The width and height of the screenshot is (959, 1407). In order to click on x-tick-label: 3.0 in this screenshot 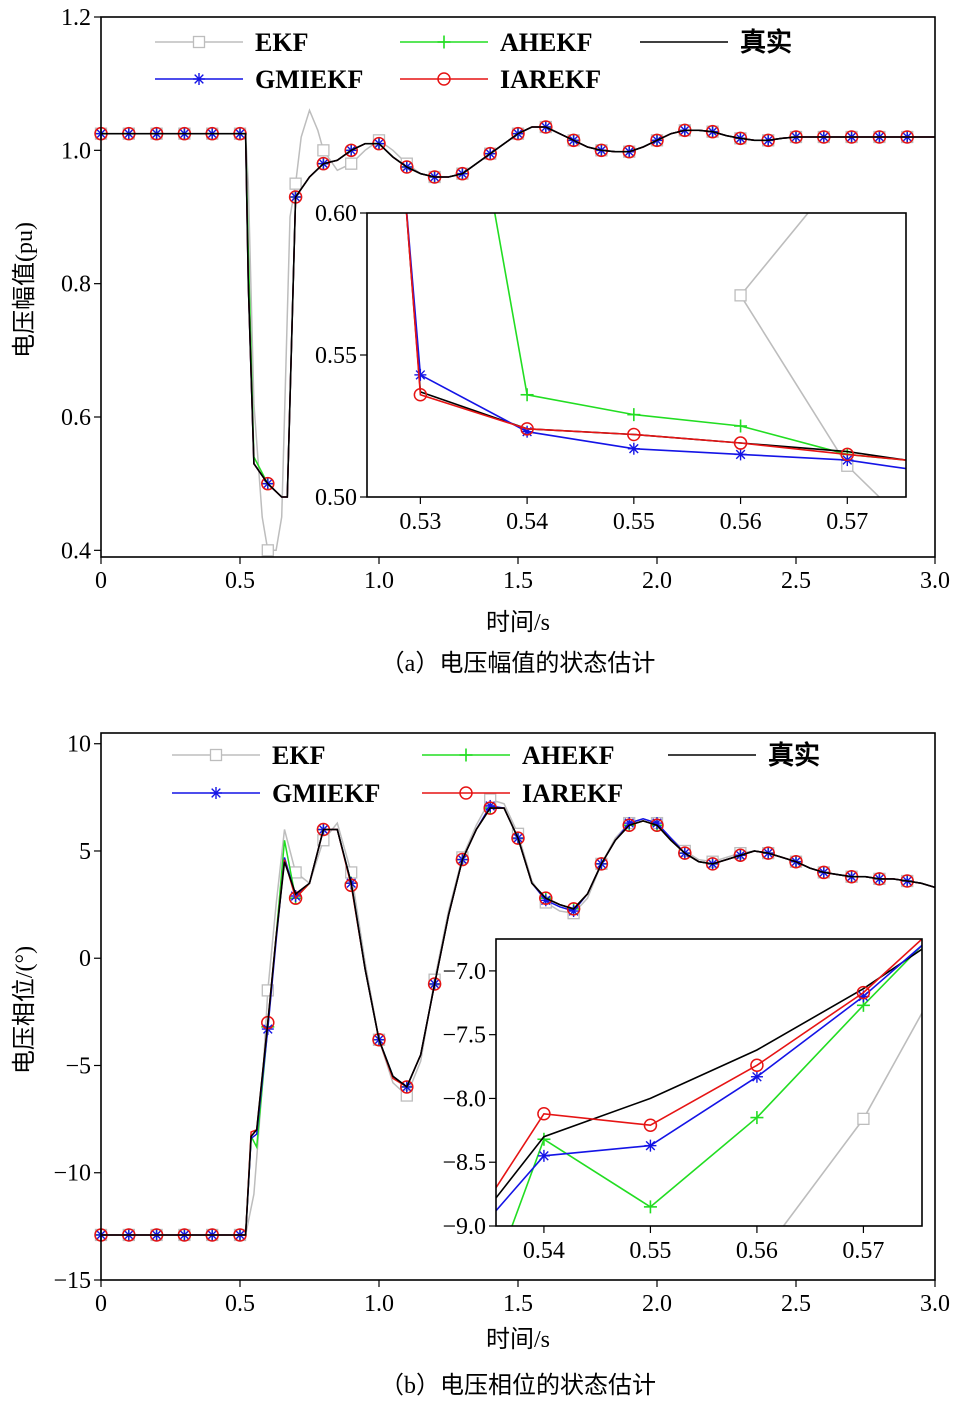, I will do `click(935, 1304)`.